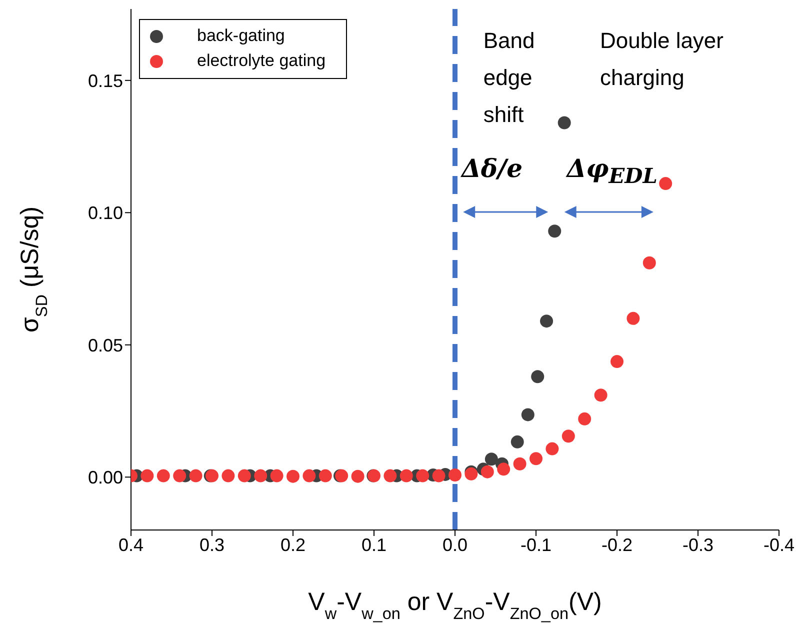 Image resolution: width=805 pixels, height=637 pixels. I want to click on x-tick-label: 0.0, so click(455, 544).